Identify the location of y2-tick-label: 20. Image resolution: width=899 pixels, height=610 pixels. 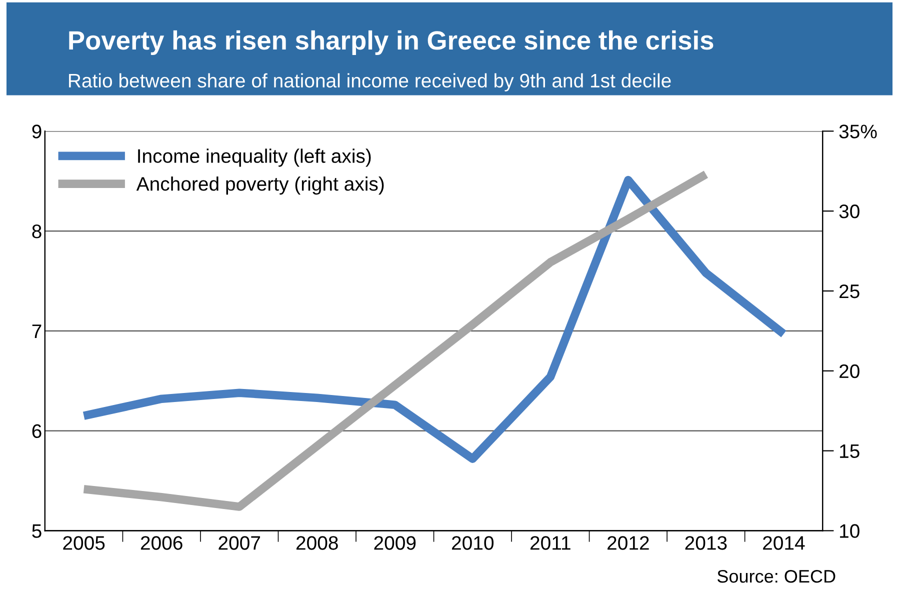
(850, 371).